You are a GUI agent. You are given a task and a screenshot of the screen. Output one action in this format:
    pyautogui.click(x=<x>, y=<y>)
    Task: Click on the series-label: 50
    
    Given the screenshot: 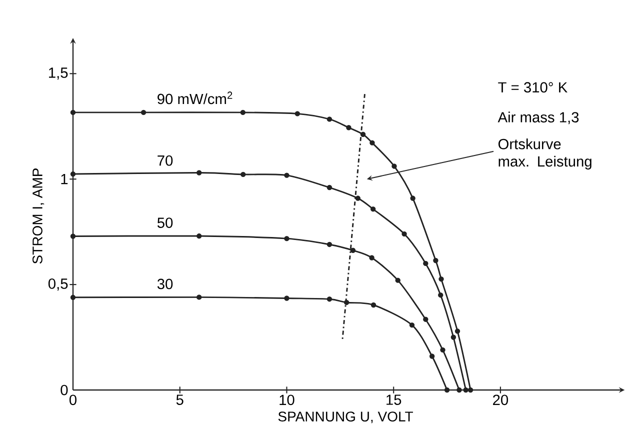 What is the action you would take?
    pyautogui.click(x=165, y=223)
    